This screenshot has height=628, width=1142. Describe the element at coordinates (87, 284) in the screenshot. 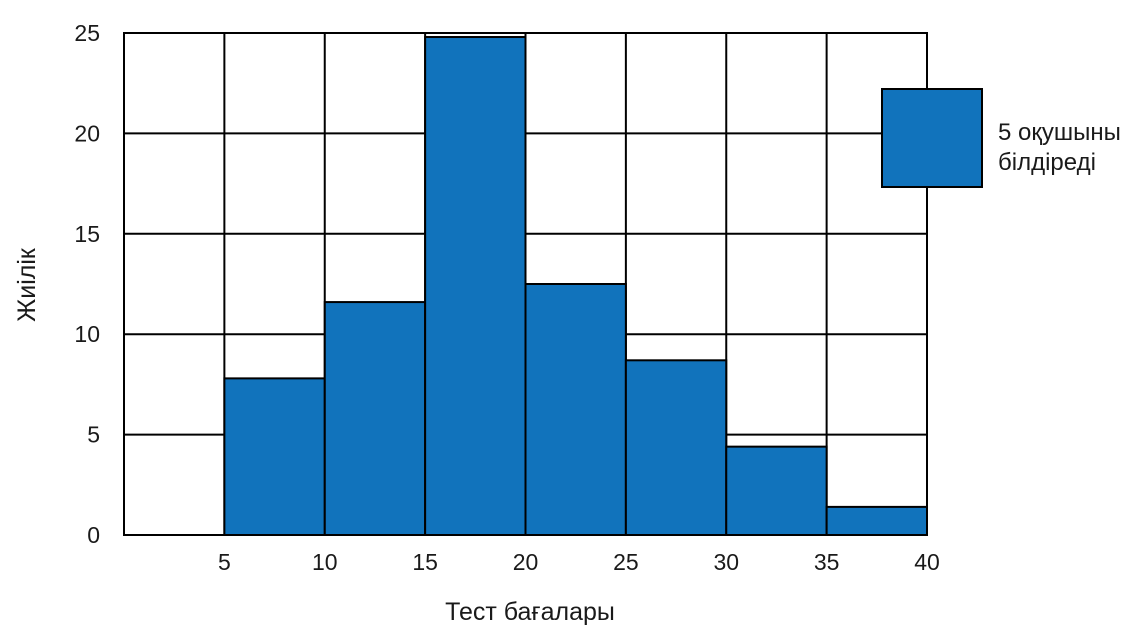

I see `y-tick-labels: 0 5 10 15 20 25` at that location.